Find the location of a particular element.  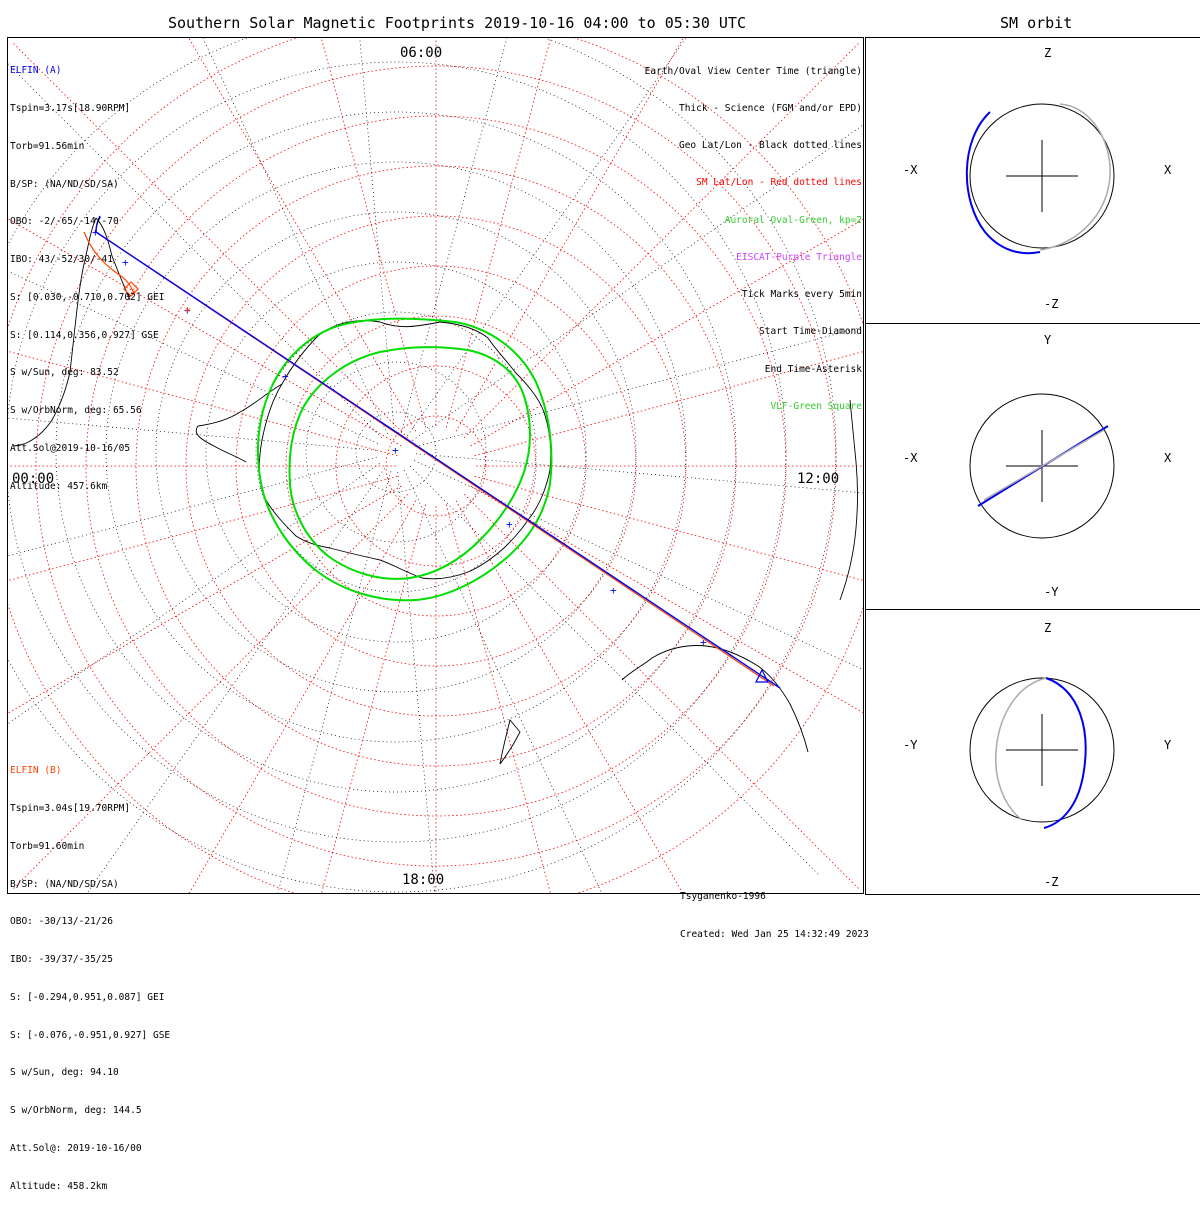

elfin-b-line: B/SP: (NA/ND/SD/SA) is located at coordinates (64, 884).